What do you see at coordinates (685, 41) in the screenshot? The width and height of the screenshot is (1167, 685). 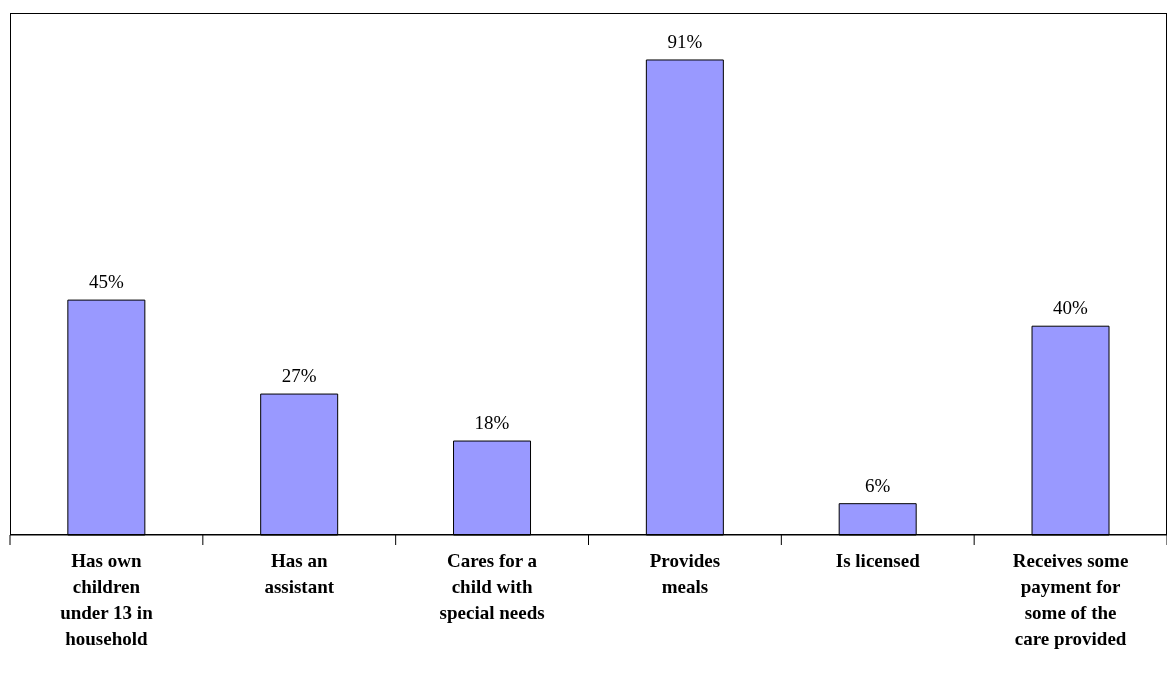 I see `data-label: 91%` at bounding box center [685, 41].